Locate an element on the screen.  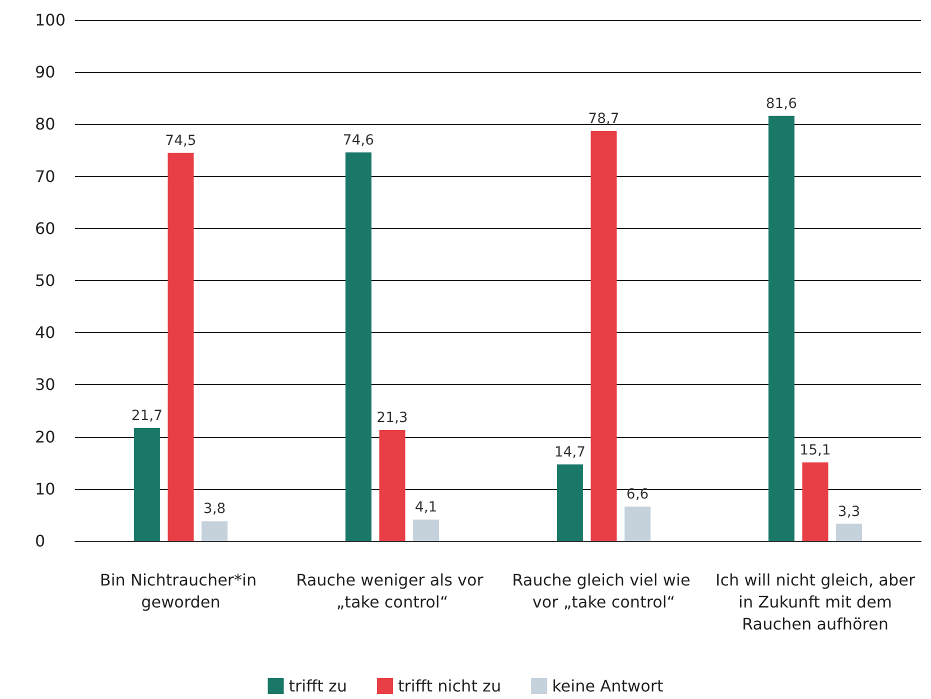
legend-label: keine Antwort is located at coordinates (608, 686).